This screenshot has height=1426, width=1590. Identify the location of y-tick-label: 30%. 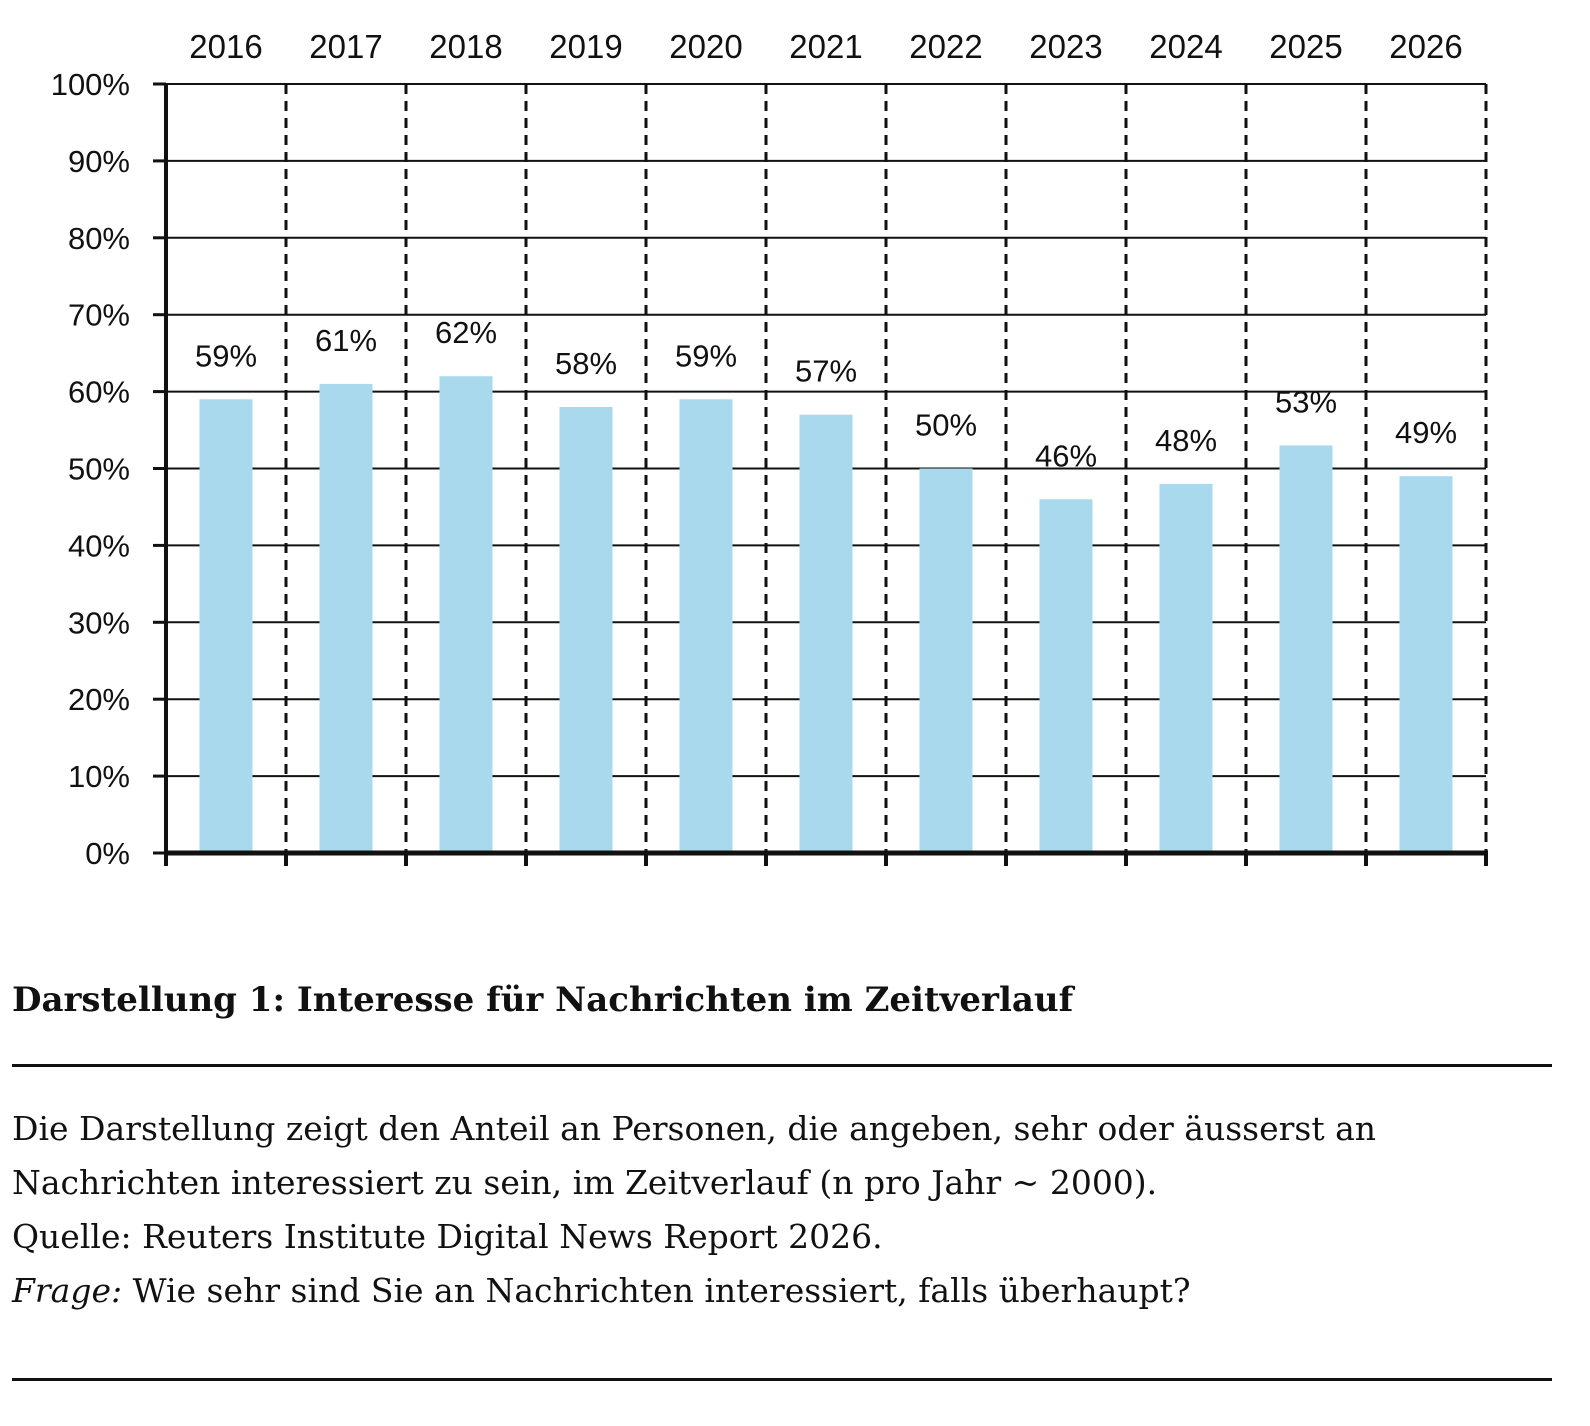
(99, 622).